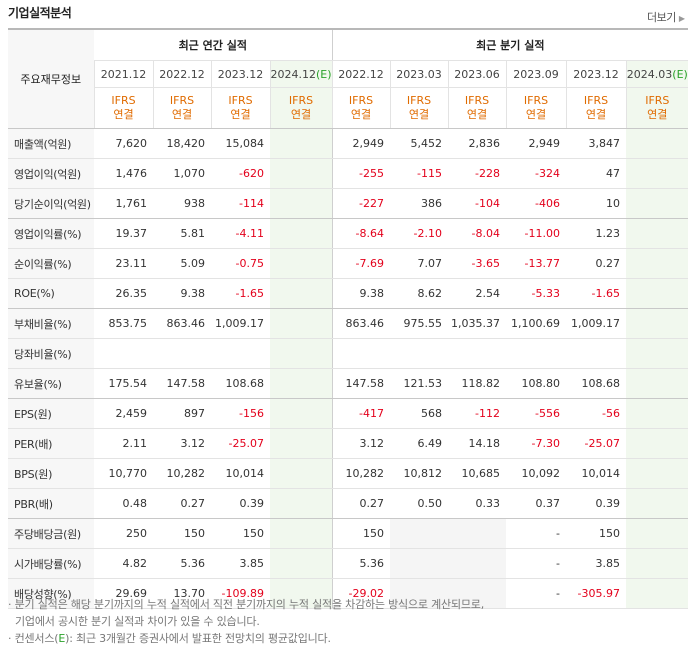  Describe the element at coordinates (536, 443) in the screenshot. I see `table-cell: -7.30` at that location.